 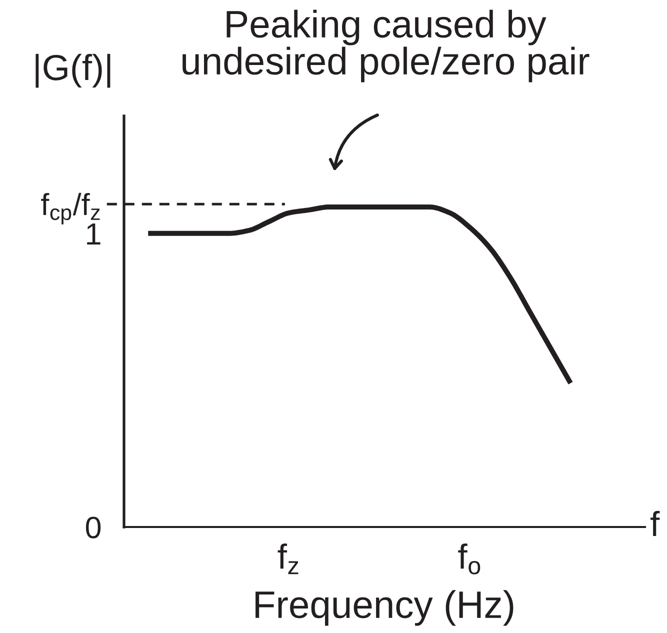 What do you see at coordinates (386, 46) in the screenshot?
I see `text: Peaking caused by undesired pole/zero pair` at bounding box center [386, 46].